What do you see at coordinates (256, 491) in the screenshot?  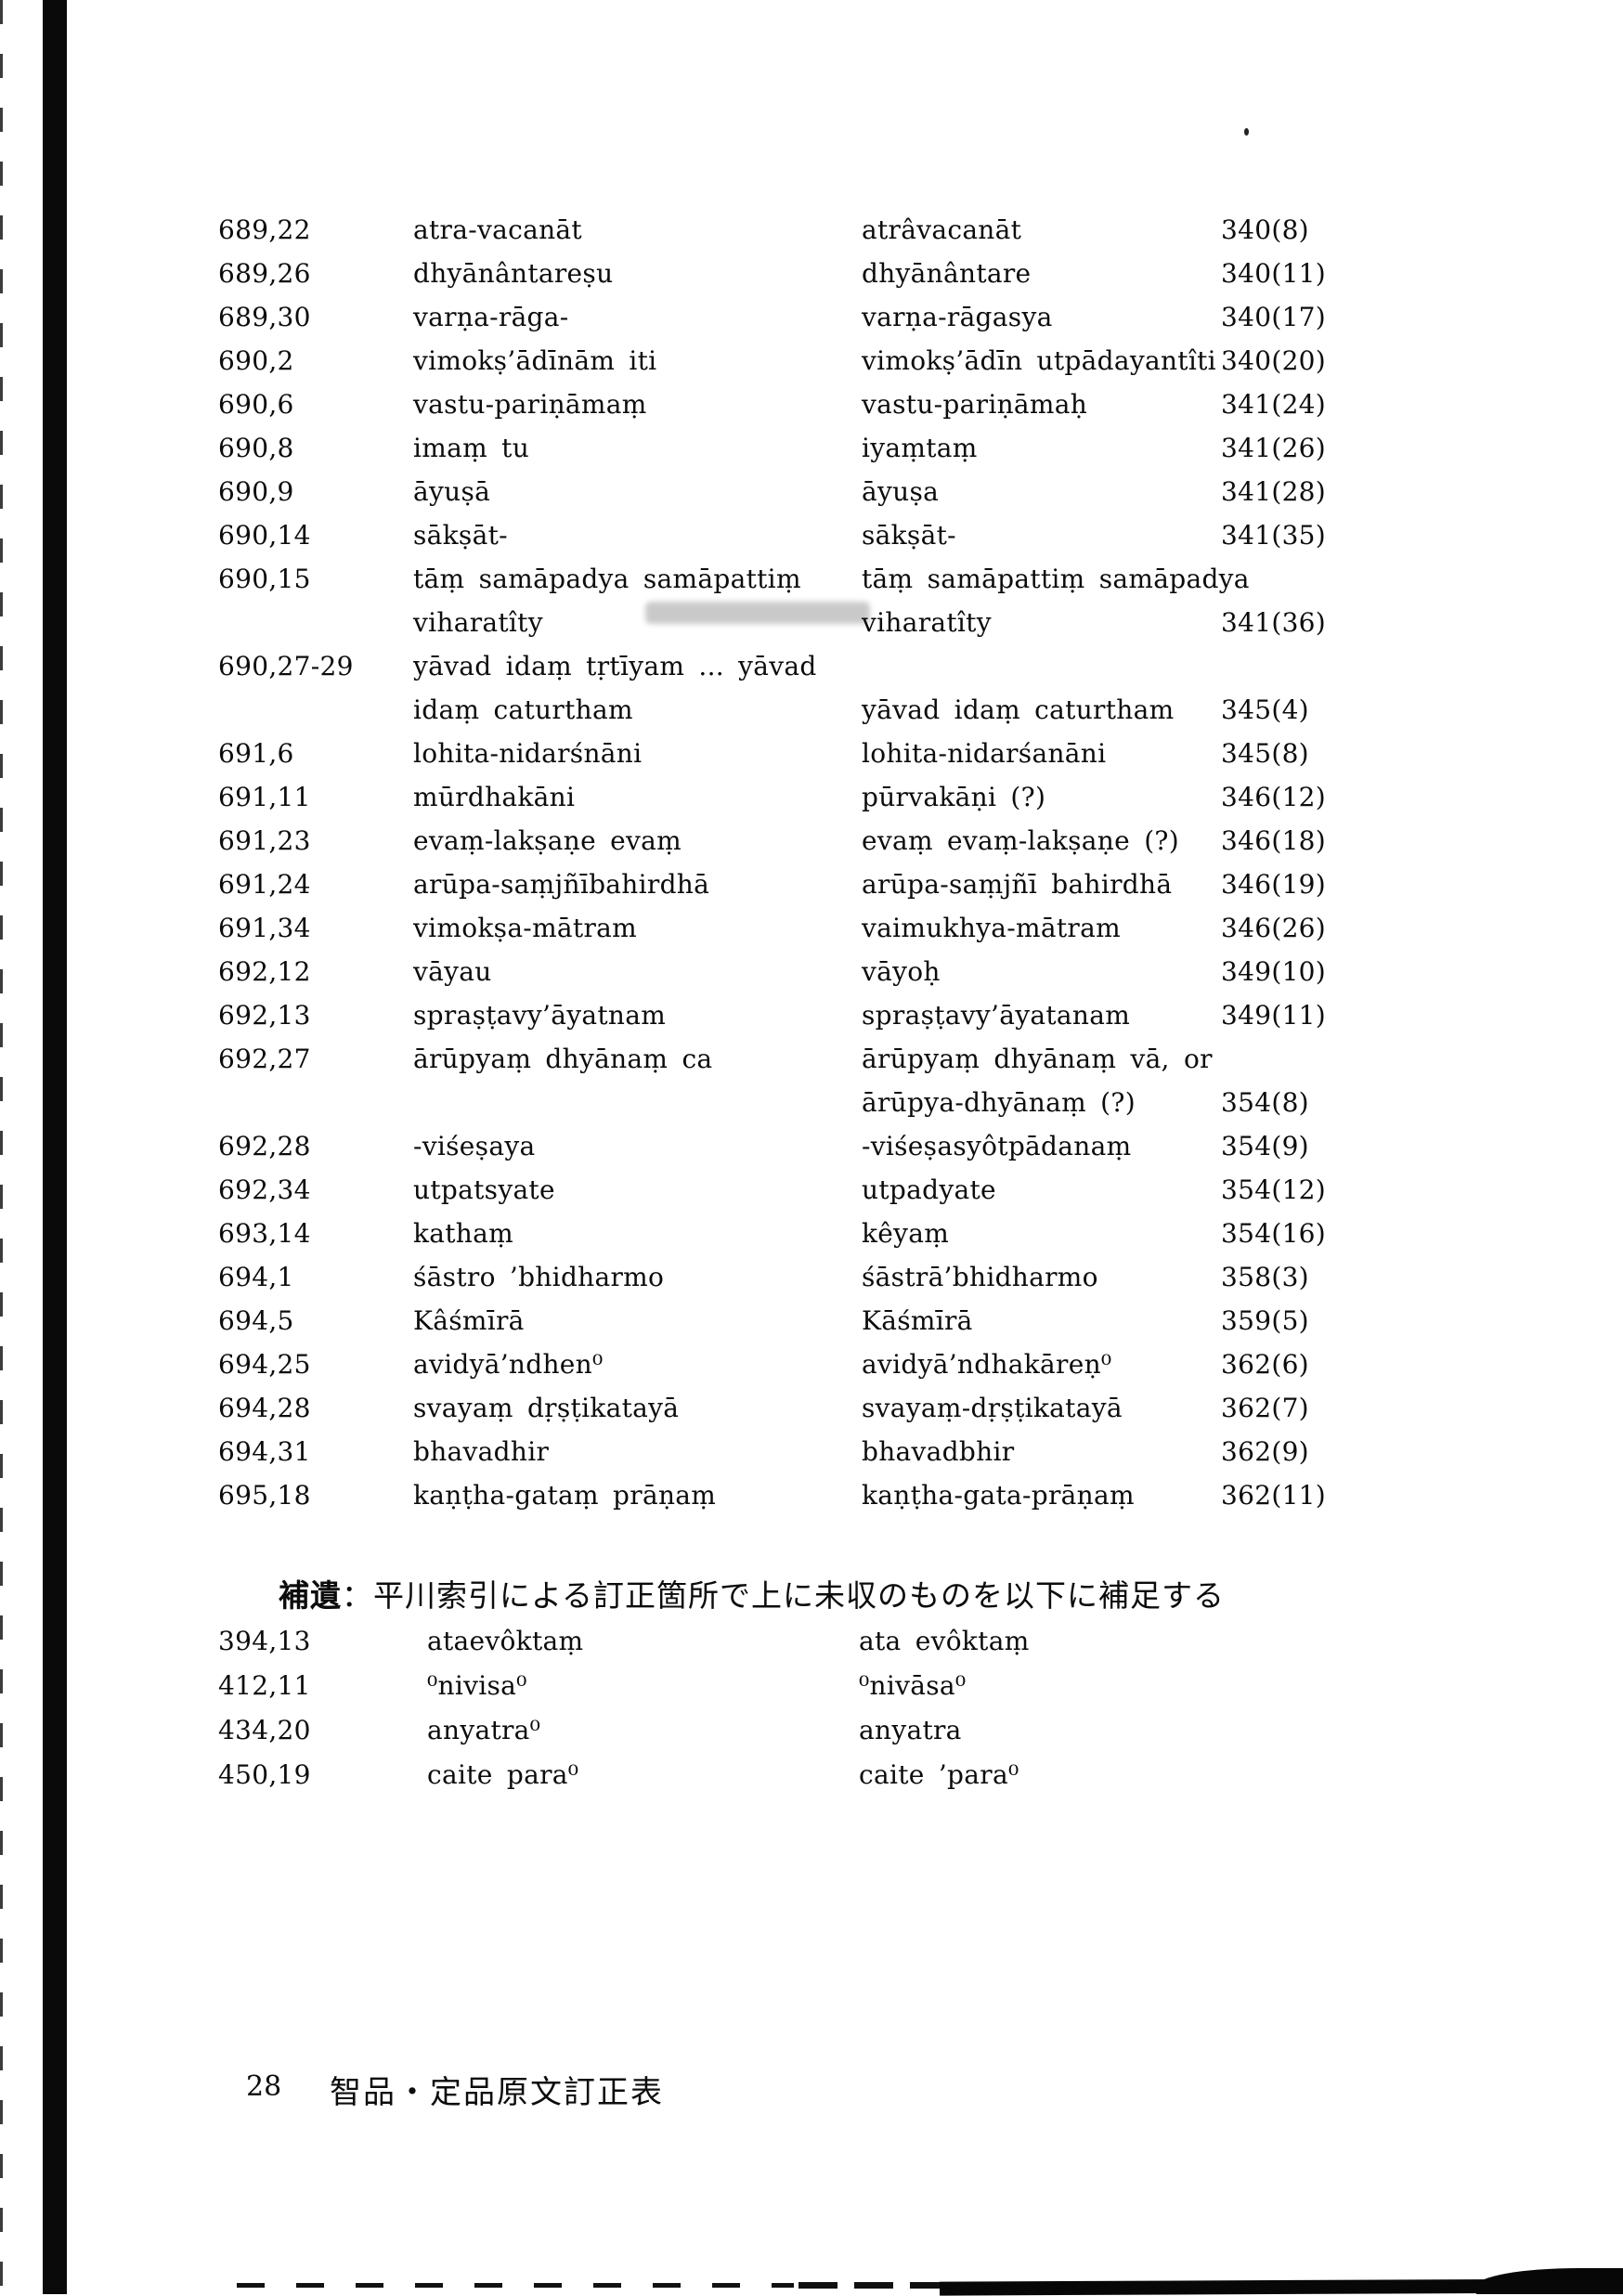 I see `cell-page-line-ref: 690,9` at bounding box center [256, 491].